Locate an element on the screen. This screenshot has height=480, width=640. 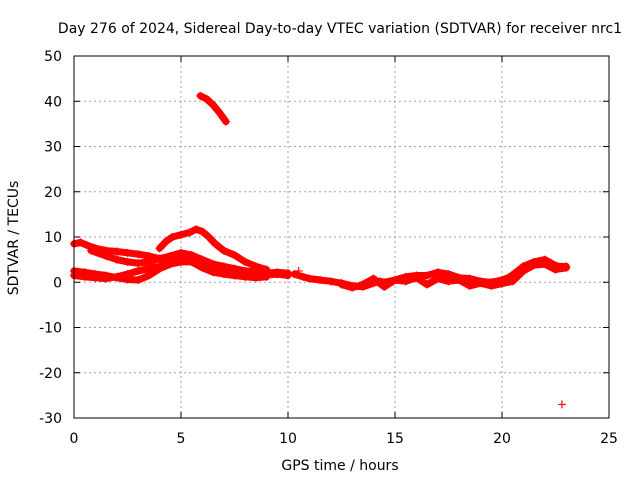
x-tick-label: 15 is located at coordinates (395, 439).